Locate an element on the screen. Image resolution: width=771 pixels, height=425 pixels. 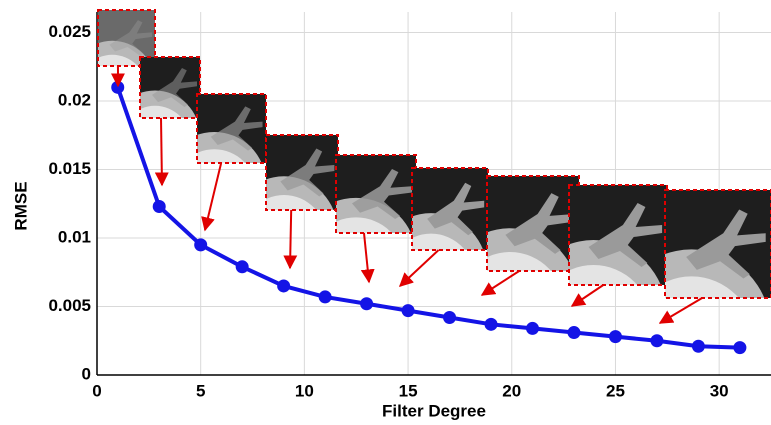
x-tick-label: 30 is located at coordinates (719, 390).